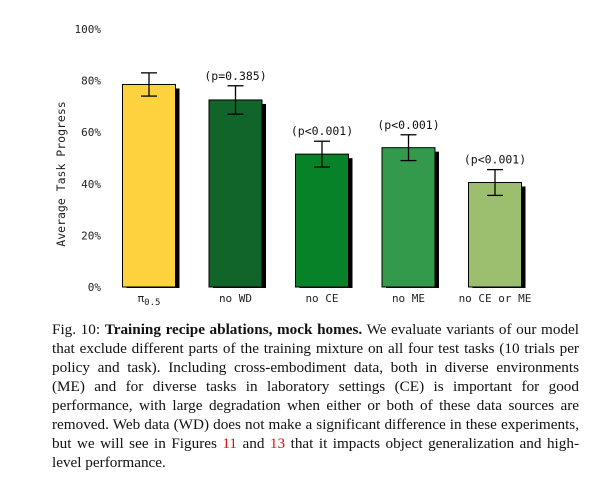 The height and width of the screenshot is (493, 595). Describe the element at coordinates (235, 76) in the screenshot. I see `p-value-annotation: (p=0.385)` at that location.